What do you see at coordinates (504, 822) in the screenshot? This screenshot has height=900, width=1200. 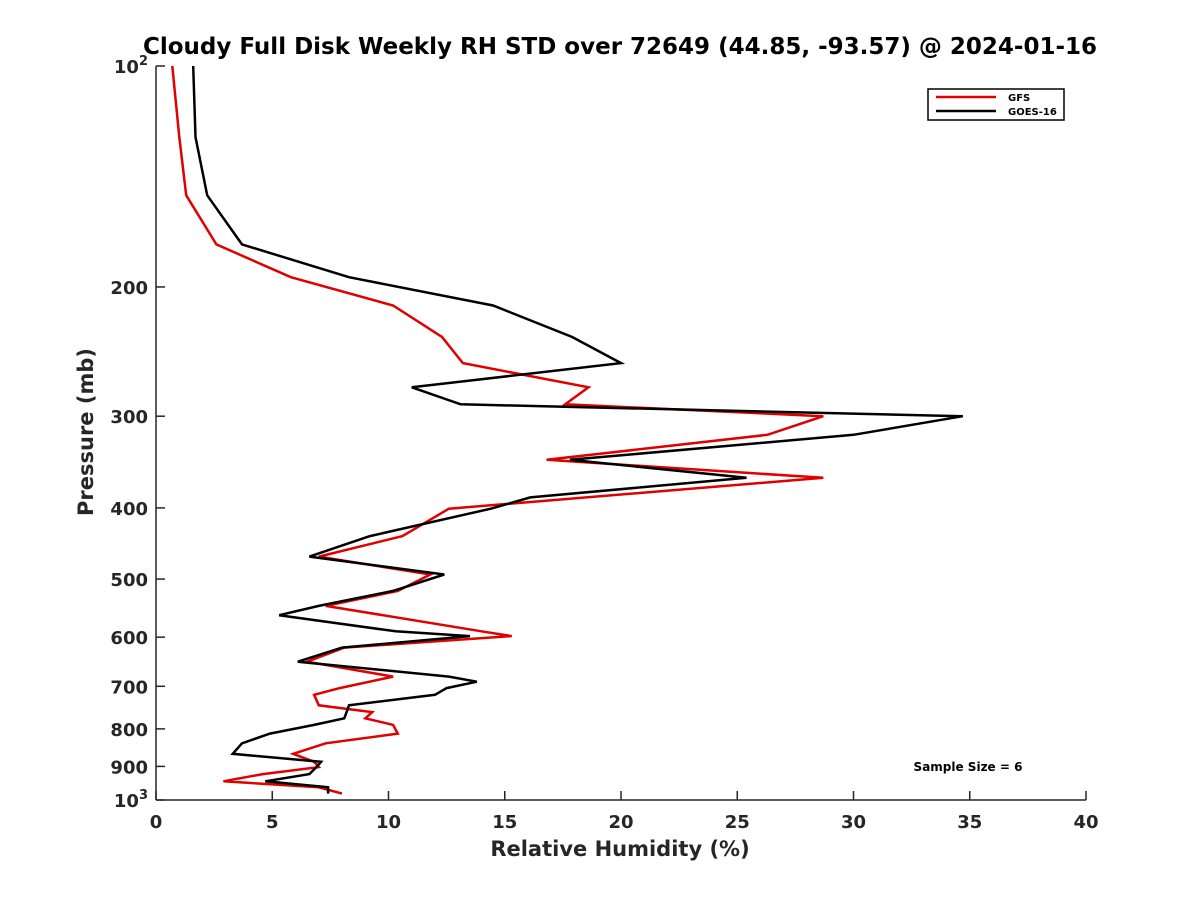 I see `x-tick-label: 15` at bounding box center [504, 822].